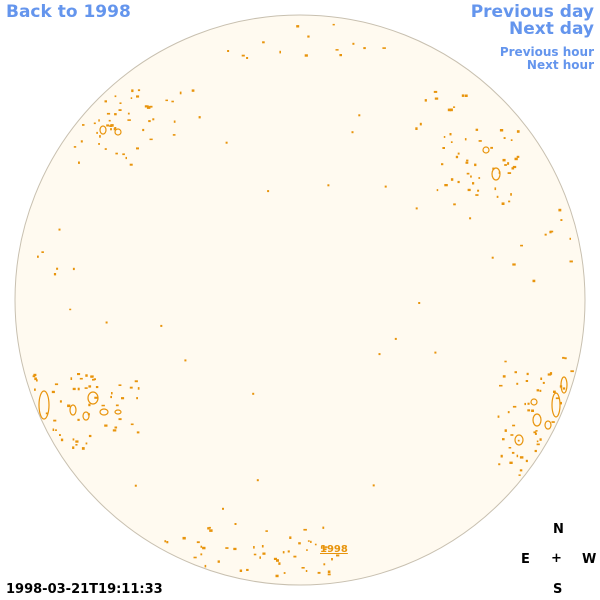 The image size is (600, 600). I want to click on year-link: 1998, so click(334, 549).